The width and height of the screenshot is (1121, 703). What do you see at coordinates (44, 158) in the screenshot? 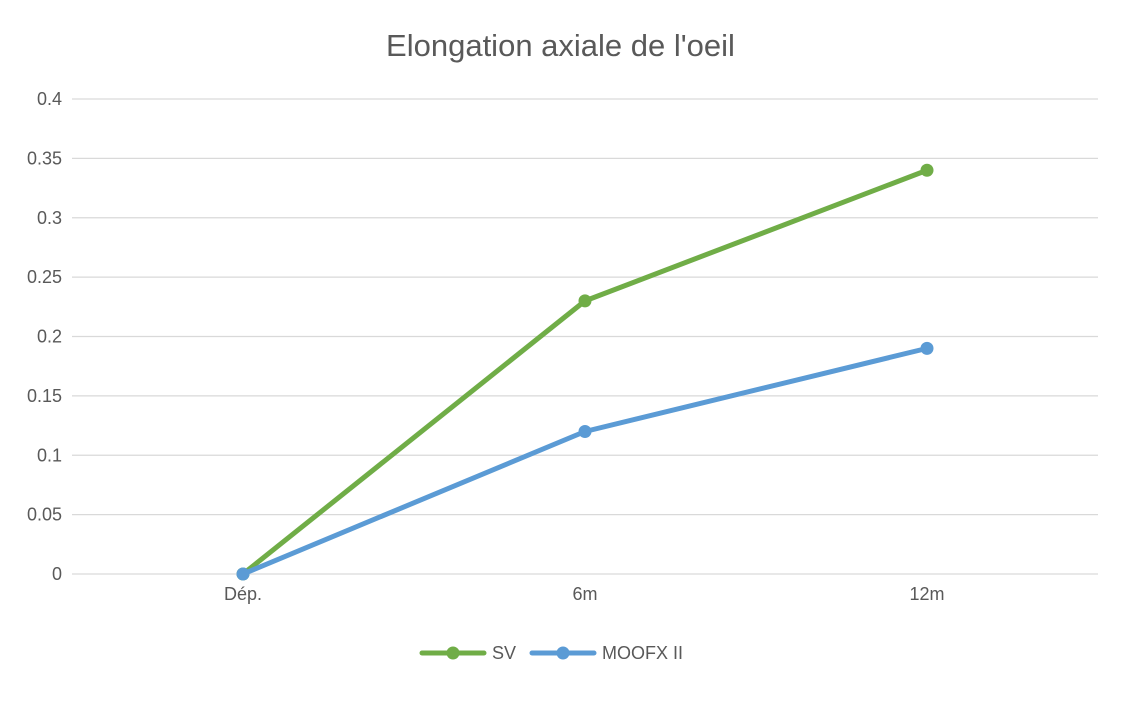
I see `y-tick-label: 0.35` at bounding box center [44, 158].